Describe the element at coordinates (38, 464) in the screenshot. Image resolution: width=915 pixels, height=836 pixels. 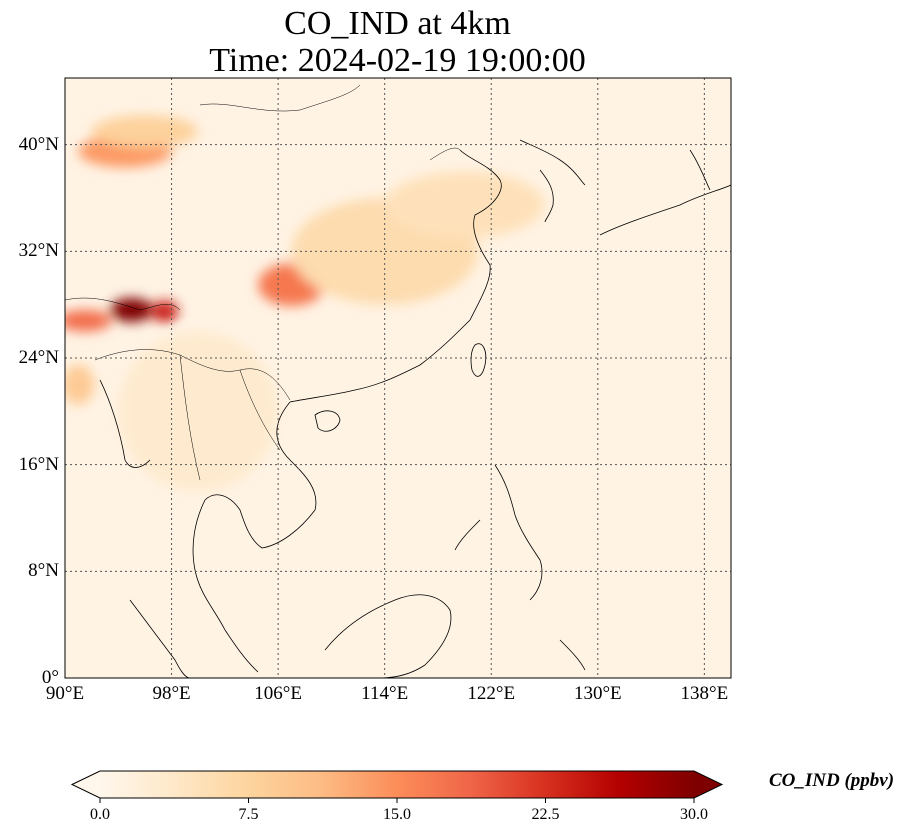
I see `latitude-tick-label: 16°N` at that location.